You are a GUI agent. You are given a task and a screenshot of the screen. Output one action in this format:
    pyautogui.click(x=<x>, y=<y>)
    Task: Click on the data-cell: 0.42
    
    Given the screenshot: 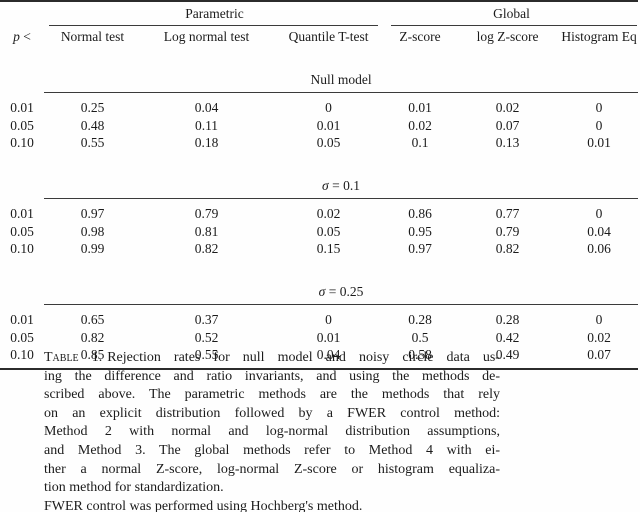 What is the action you would take?
    pyautogui.click(x=507, y=337)
    